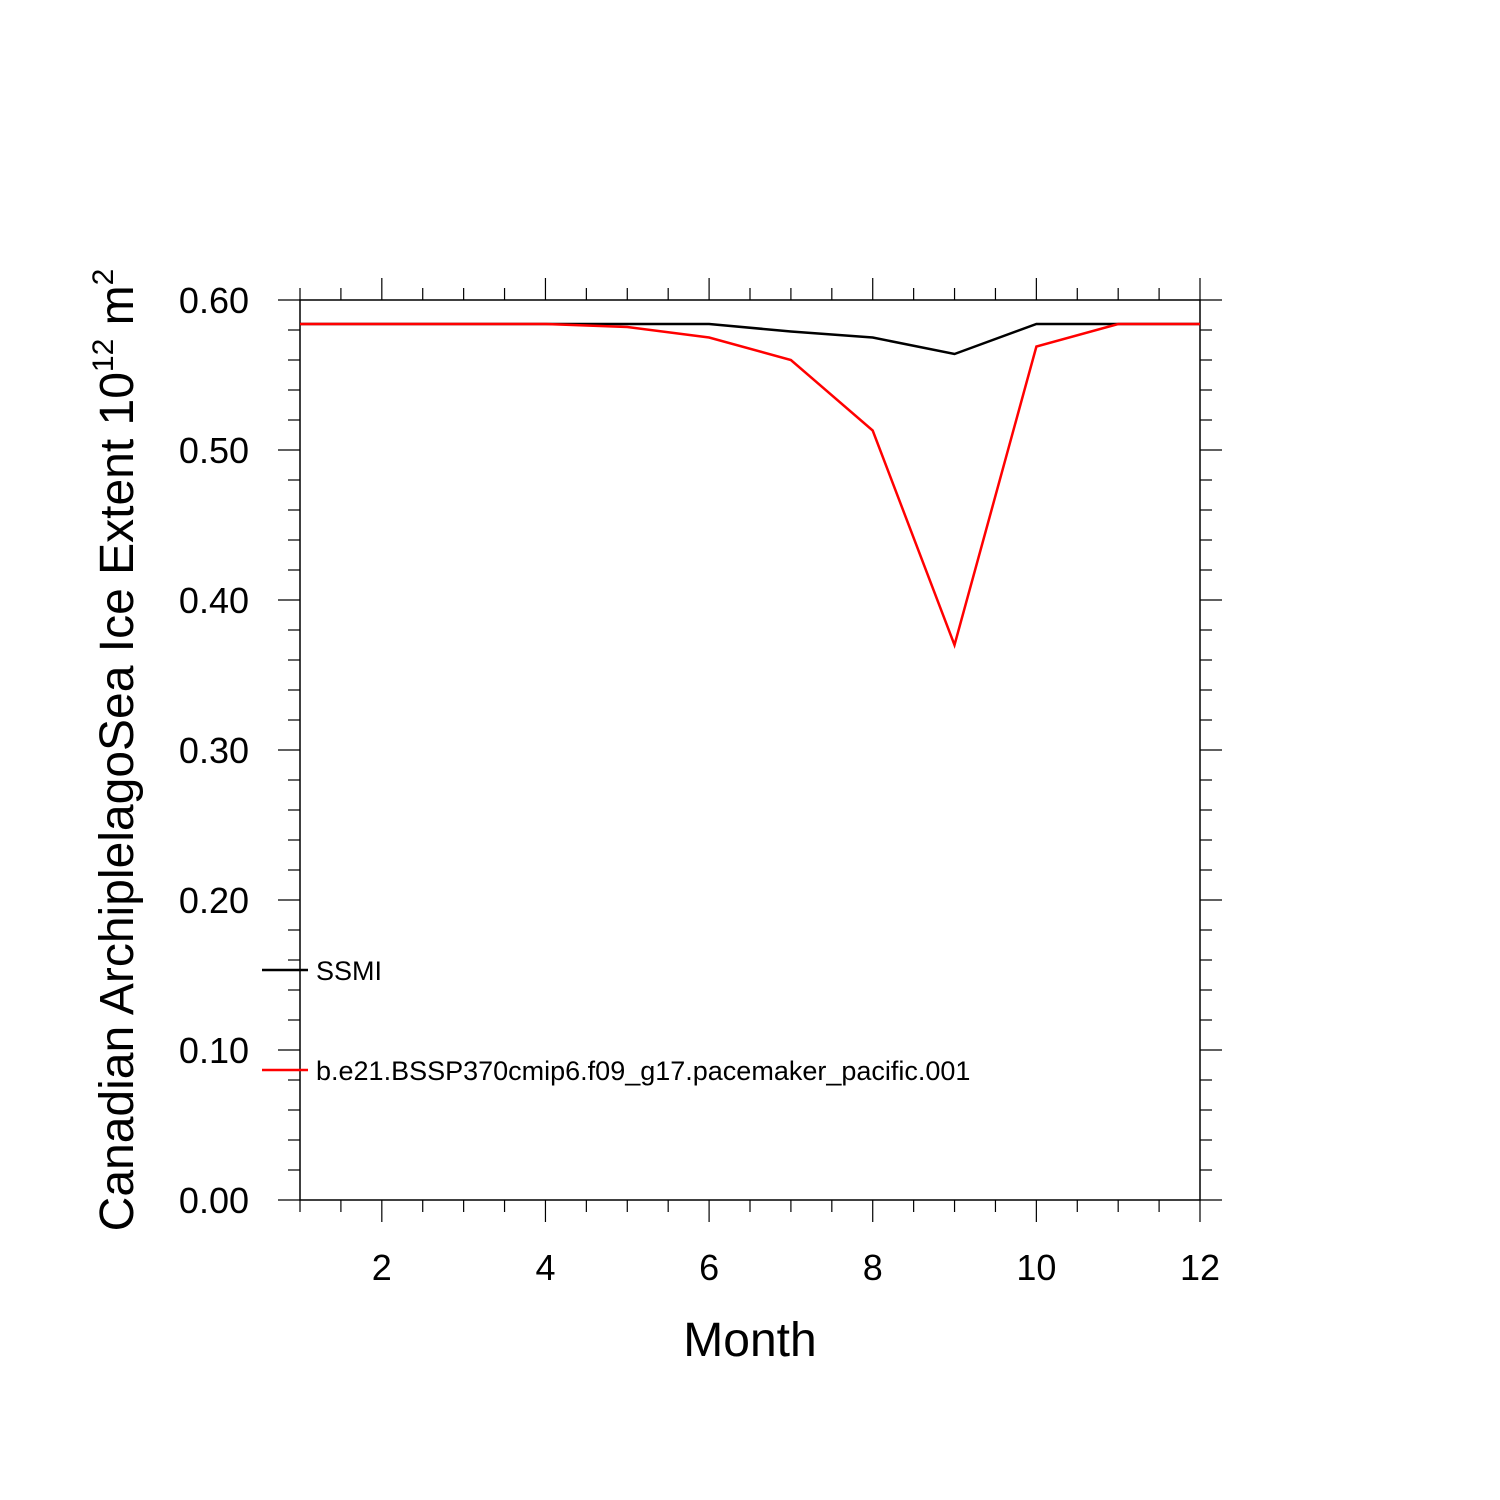  What do you see at coordinates (349, 971) in the screenshot?
I see `legend-label: SSMI` at bounding box center [349, 971].